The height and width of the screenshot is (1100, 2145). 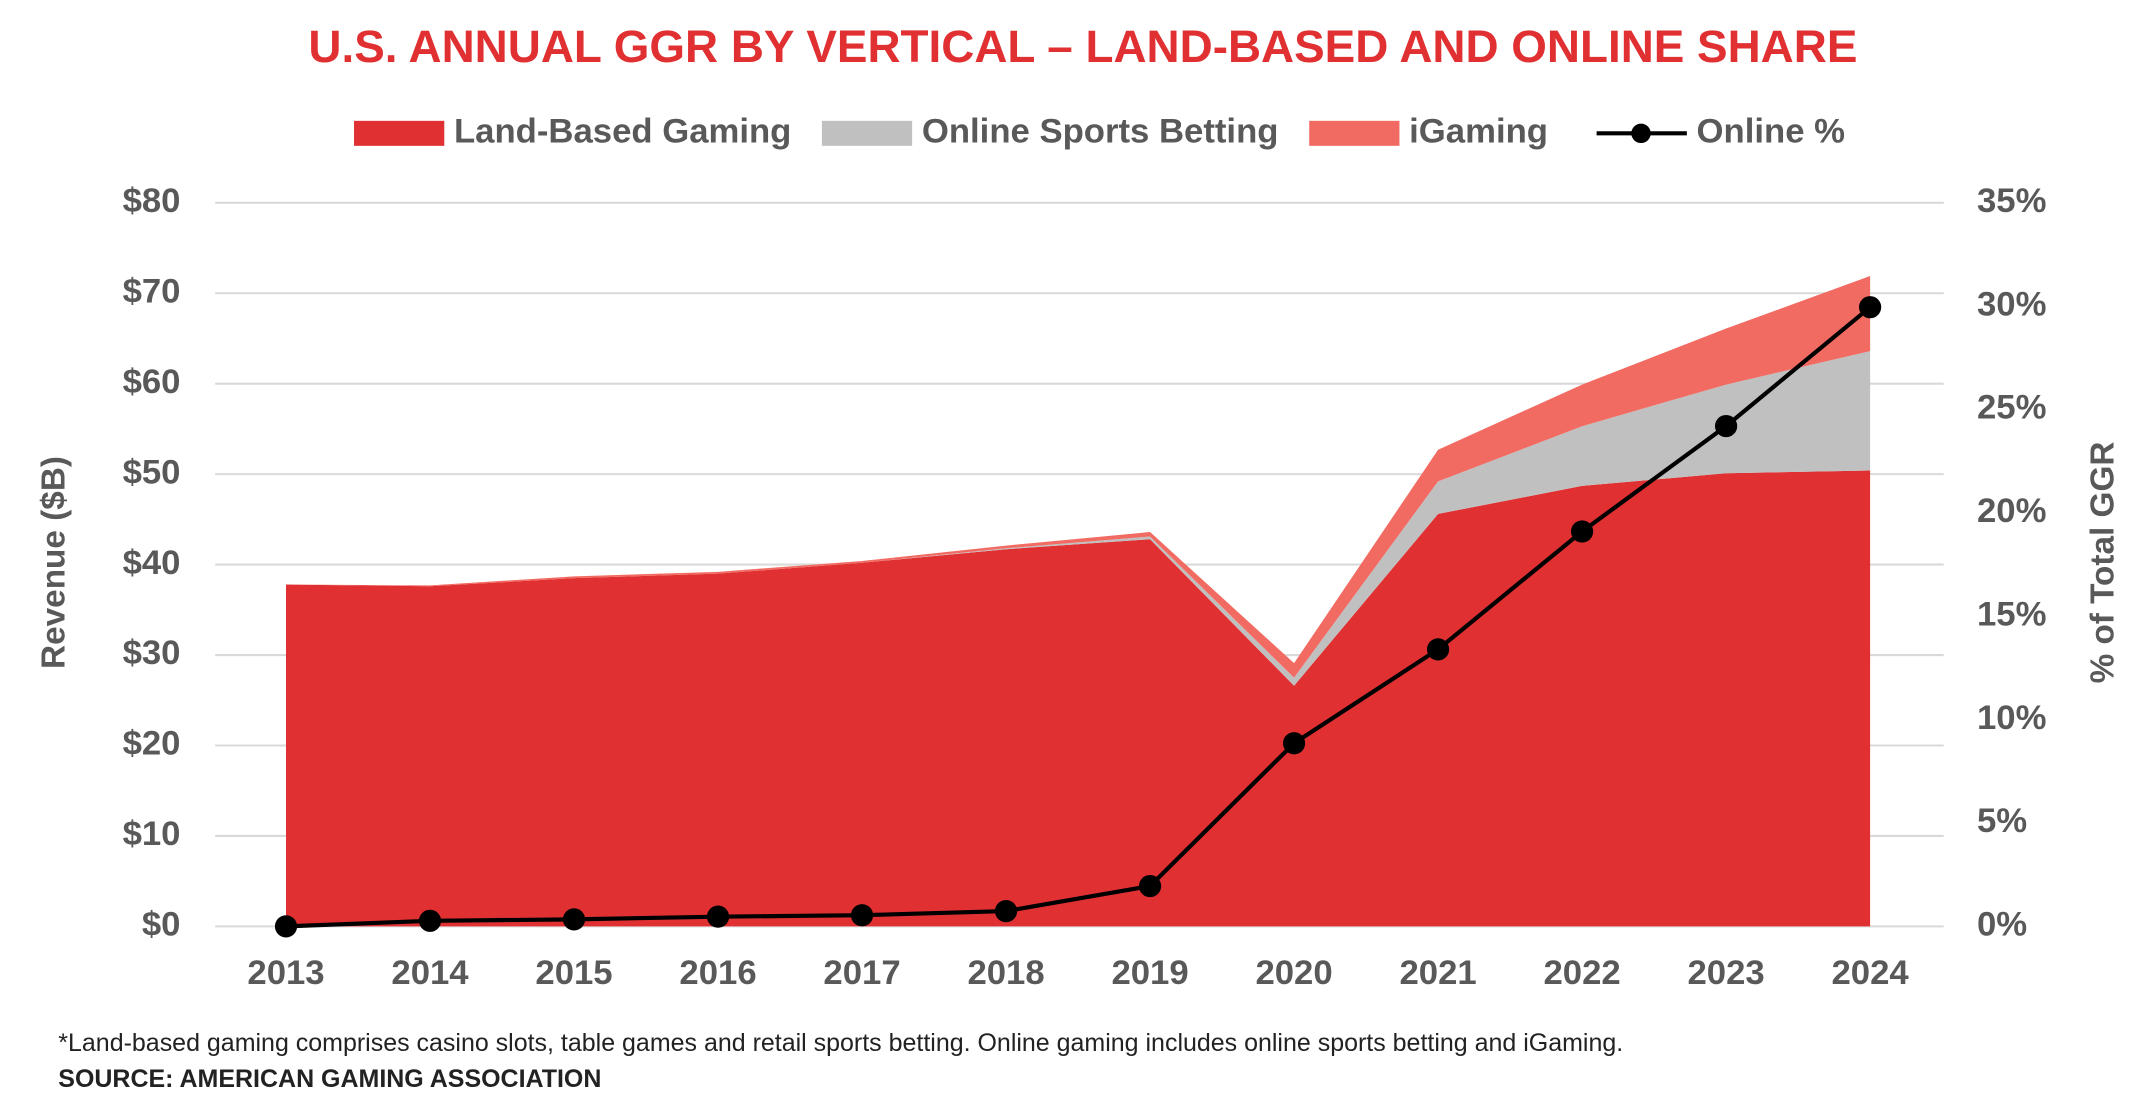 What do you see at coordinates (1437, 973) in the screenshot?
I see `x-tick-label: 2021` at bounding box center [1437, 973].